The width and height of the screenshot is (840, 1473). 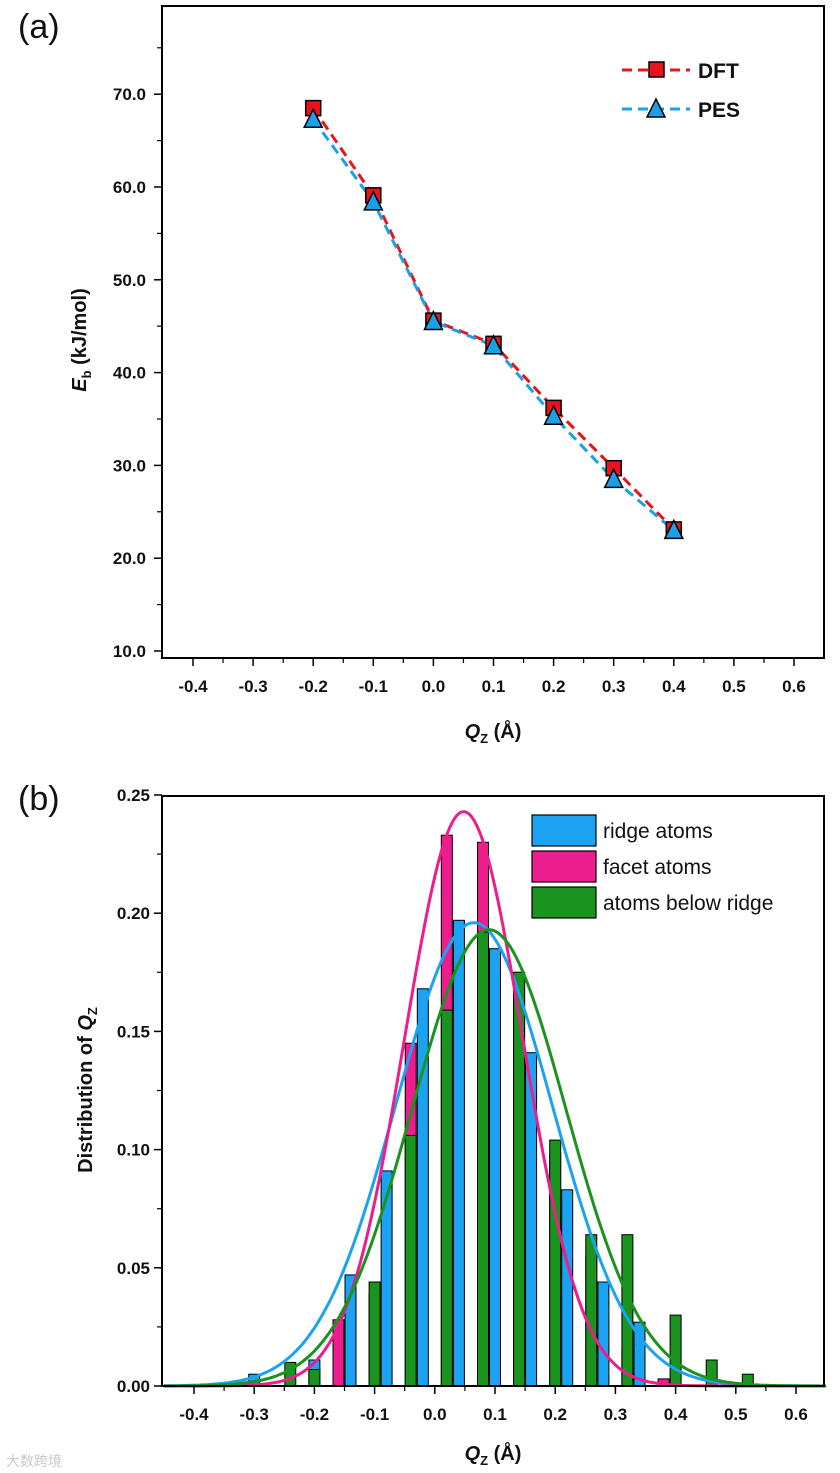 I want to click on legend-dft-marker, so click(x=656, y=69).